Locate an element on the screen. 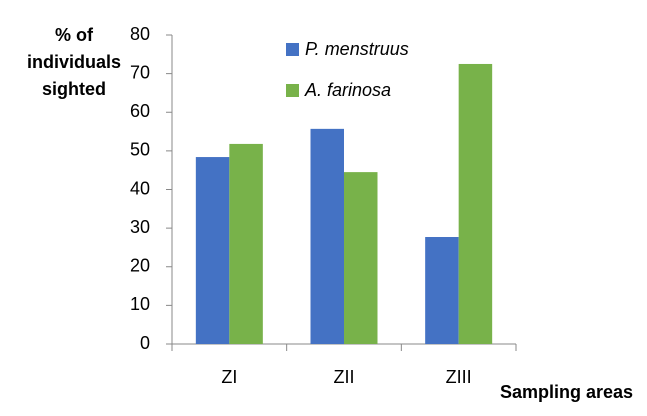 Image resolution: width=647 pixels, height=416 pixels. x-tick-label: ZII is located at coordinates (344, 377).